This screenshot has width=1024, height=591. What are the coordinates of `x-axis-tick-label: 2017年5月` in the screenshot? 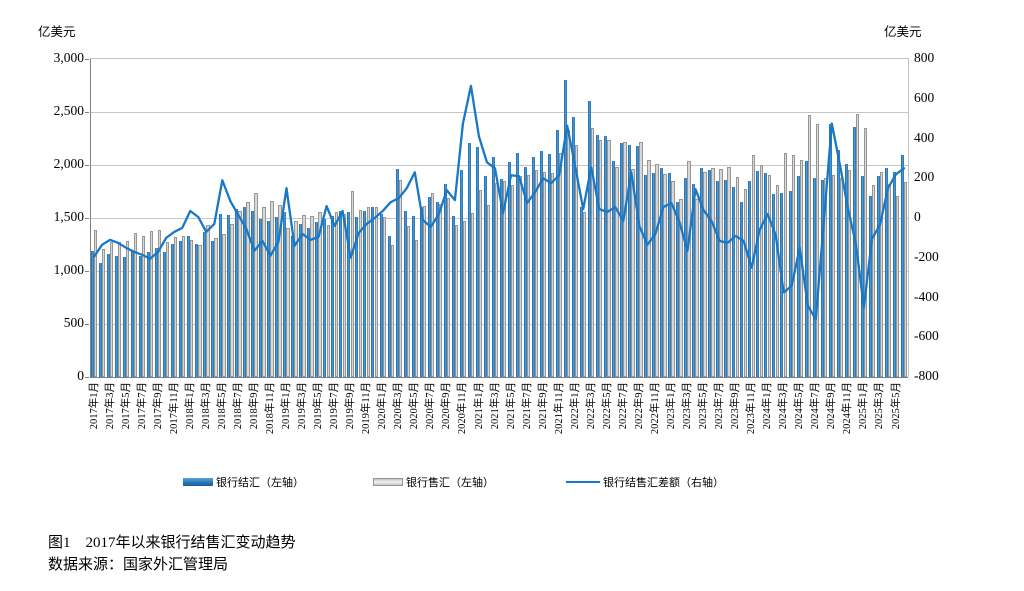 It's located at (126, 406).